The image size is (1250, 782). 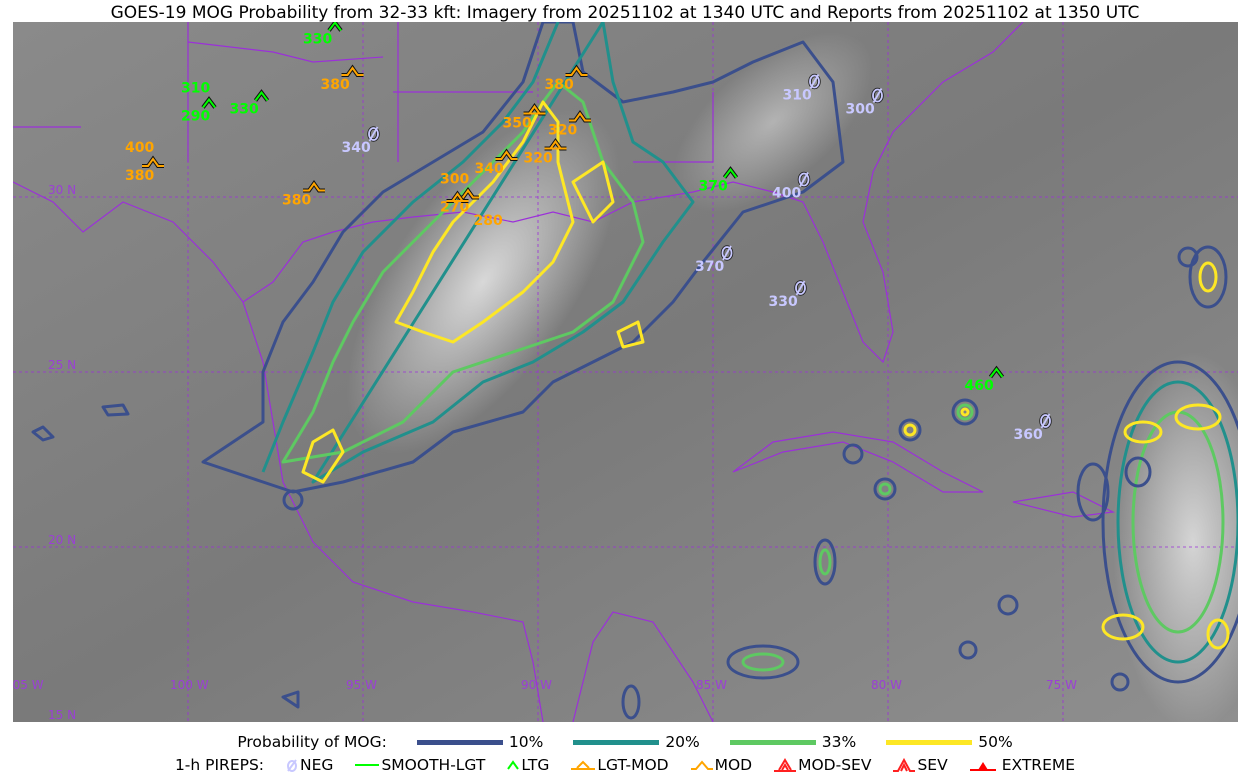 What do you see at coordinates (219, 765) in the screenshot?
I see `pirep-legend-title: 1-h PIREPS:` at bounding box center [219, 765].